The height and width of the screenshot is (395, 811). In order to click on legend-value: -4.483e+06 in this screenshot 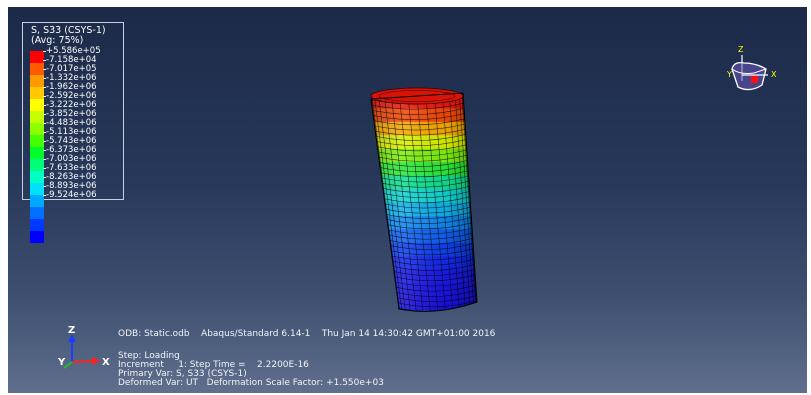, I will do `click(71, 122)`.